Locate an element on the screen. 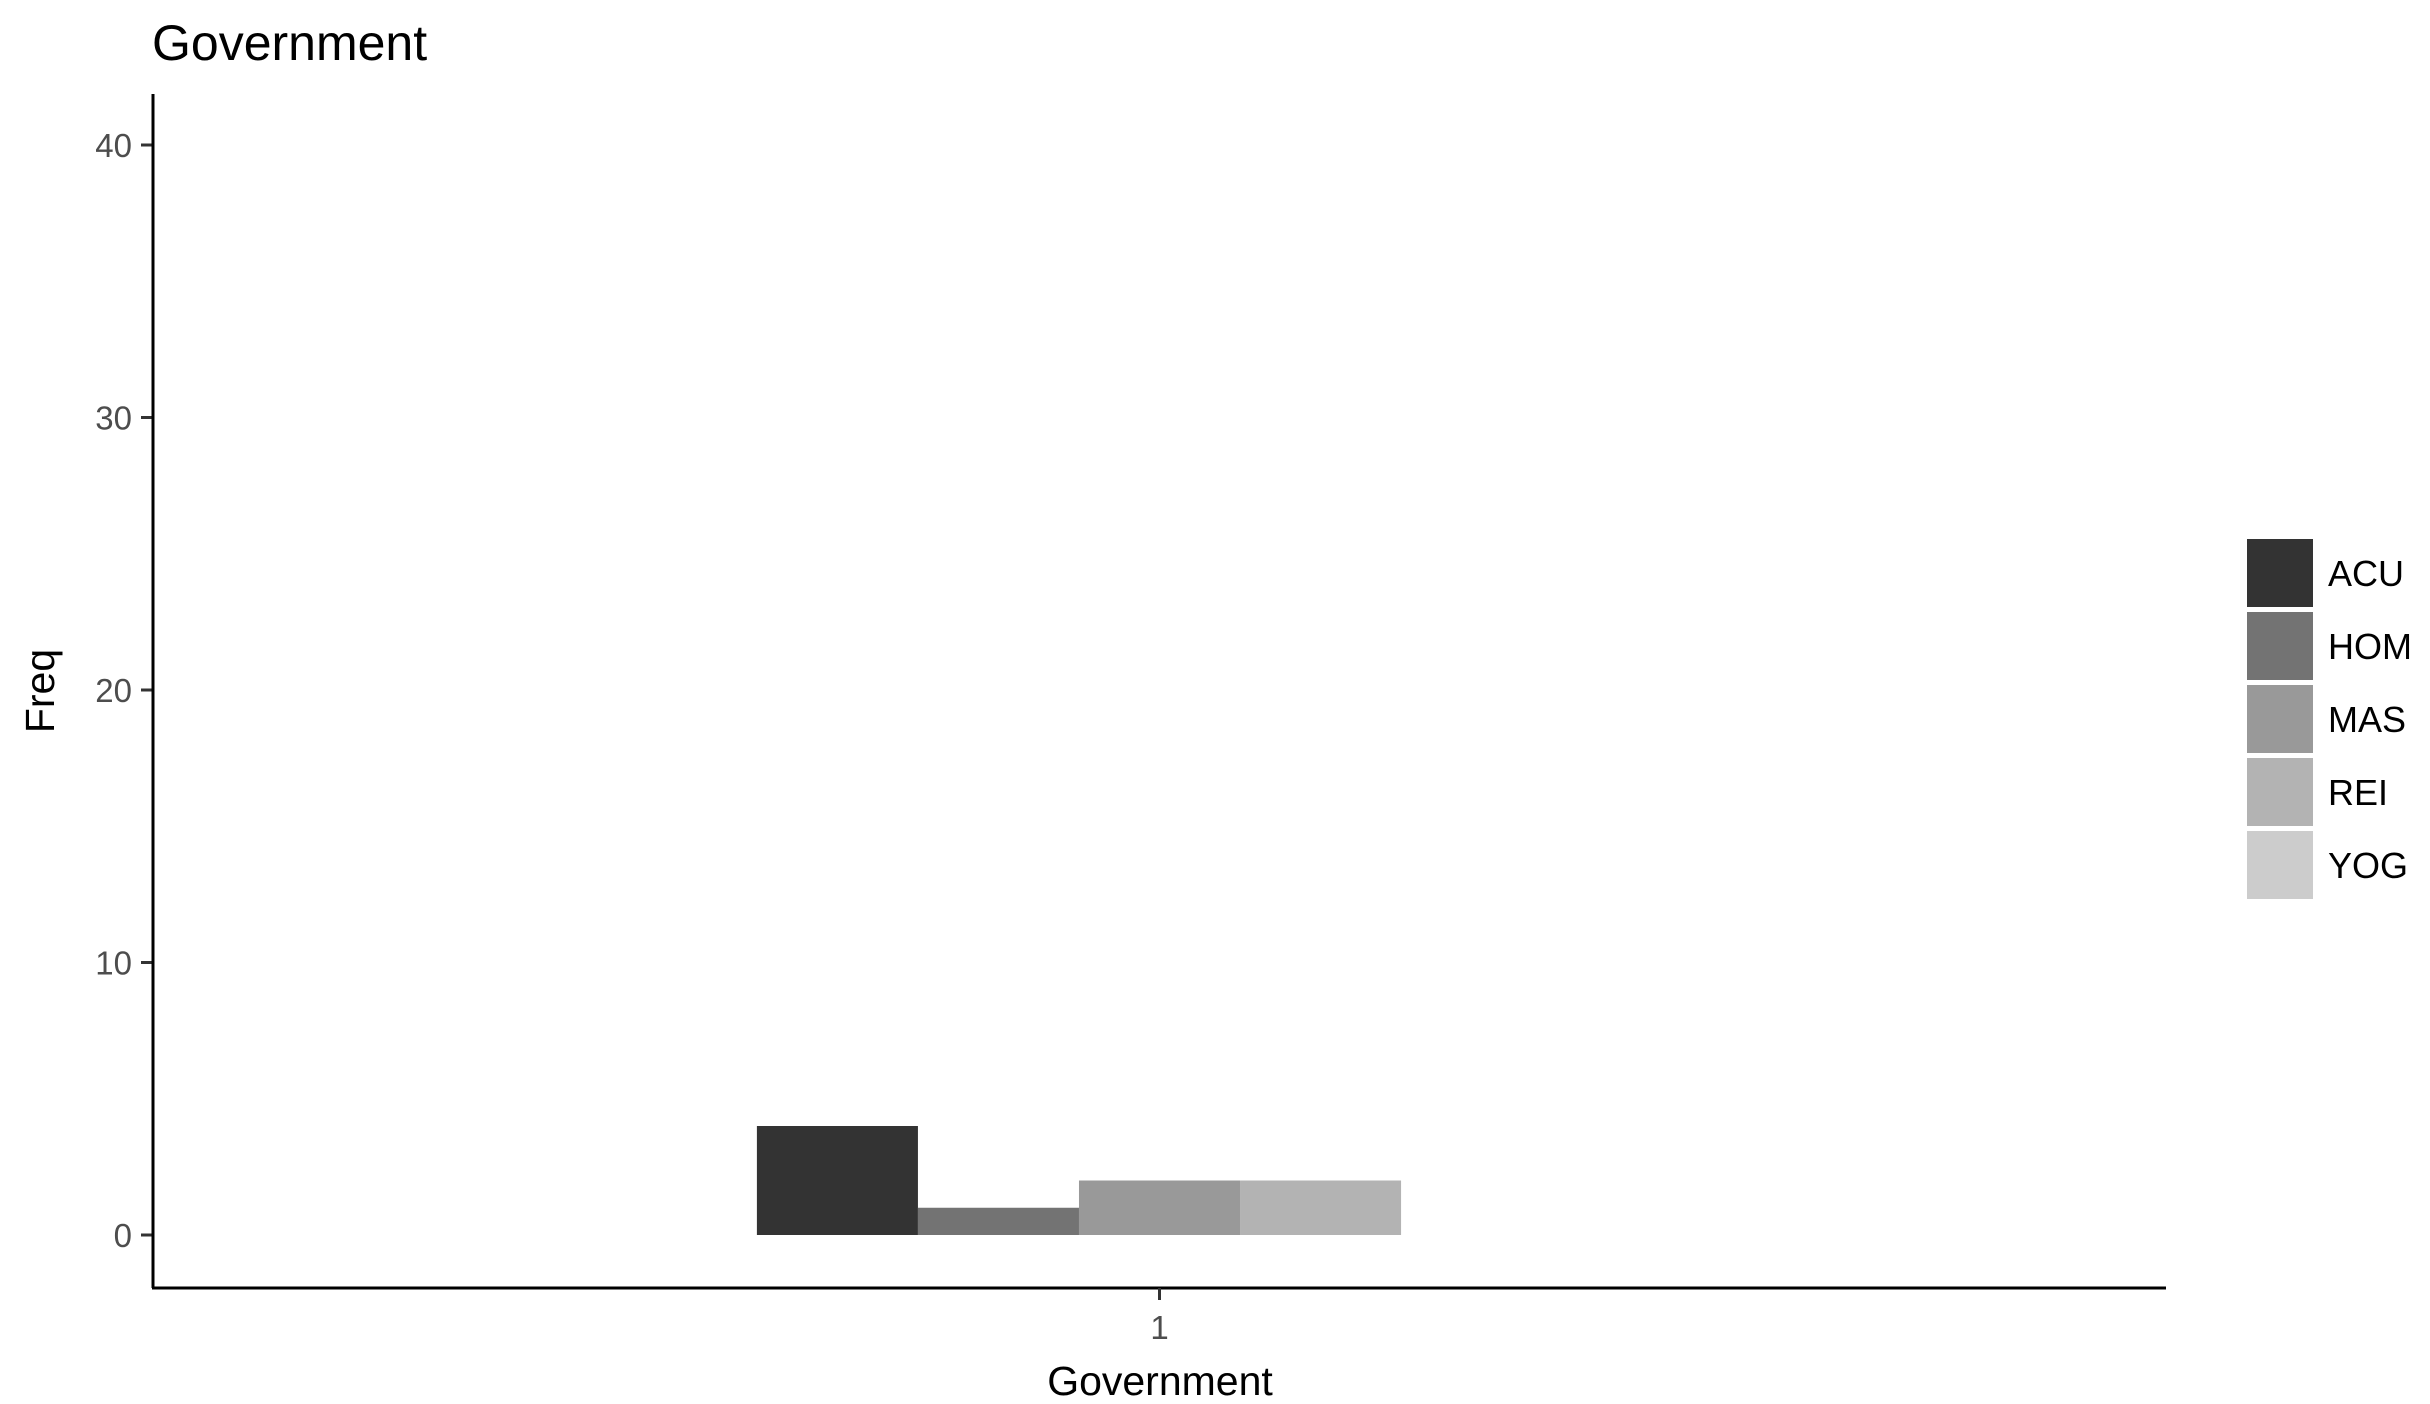 This screenshot has height=1404, width=2430. legend: ACU HOM MAS REI YOG is located at coordinates (2329, 719).